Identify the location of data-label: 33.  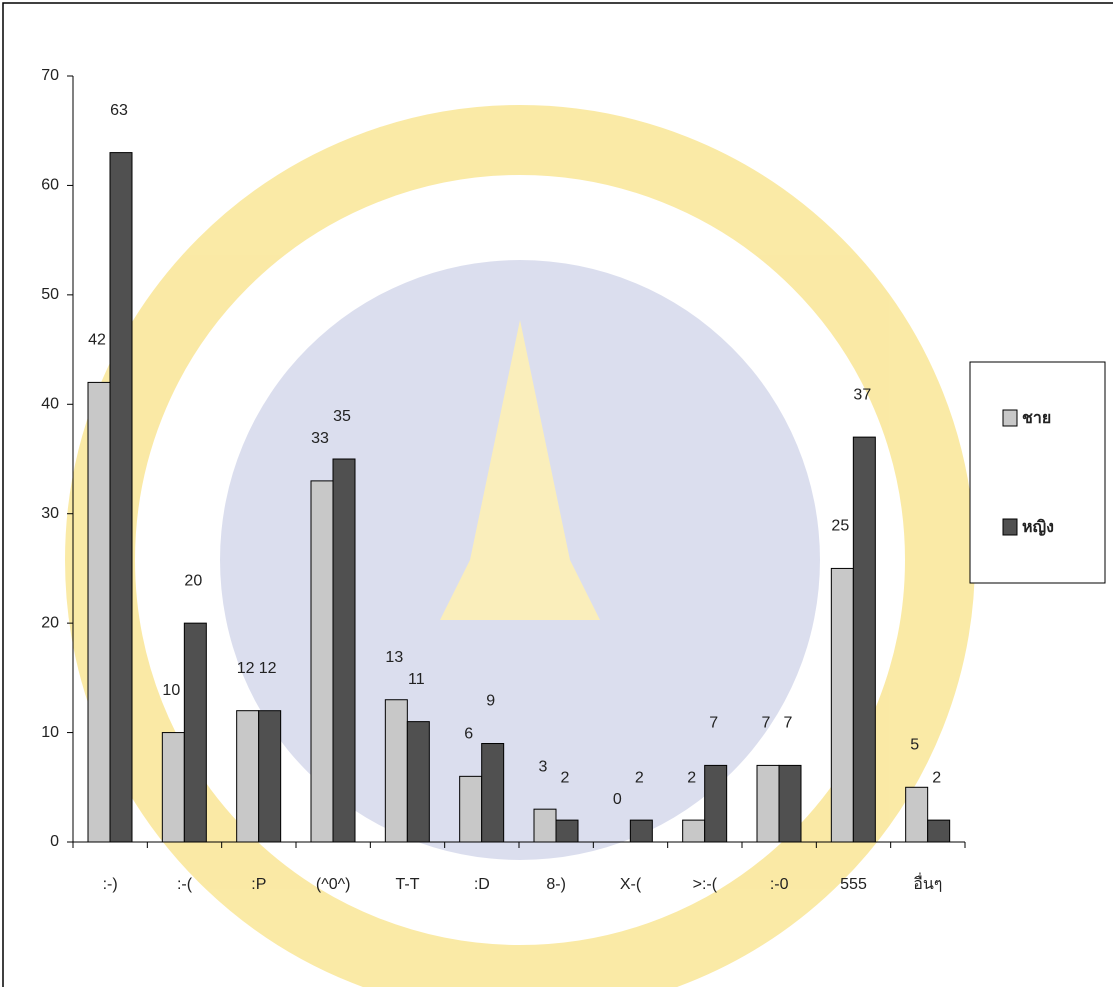
(320, 438).